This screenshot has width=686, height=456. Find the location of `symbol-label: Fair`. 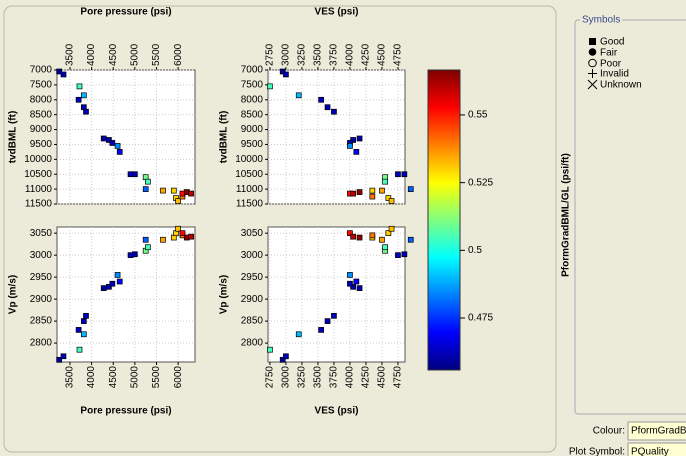

symbol-label: Fair is located at coordinates (609, 53).